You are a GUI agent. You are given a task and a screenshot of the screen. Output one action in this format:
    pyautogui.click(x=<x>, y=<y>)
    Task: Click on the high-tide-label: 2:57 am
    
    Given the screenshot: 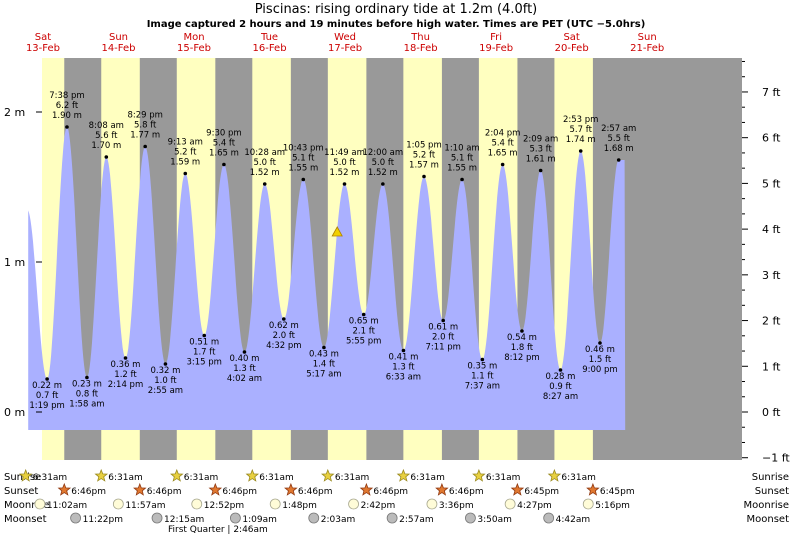 What is the action you would take?
    pyautogui.click(x=618, y=129)
    